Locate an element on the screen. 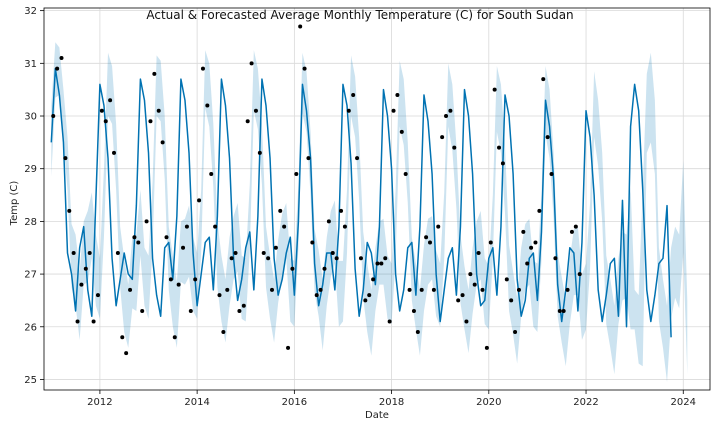  y-axis-ticks: 25 26 27 28 29 30 31 32 is located at coordinates (34, 196).